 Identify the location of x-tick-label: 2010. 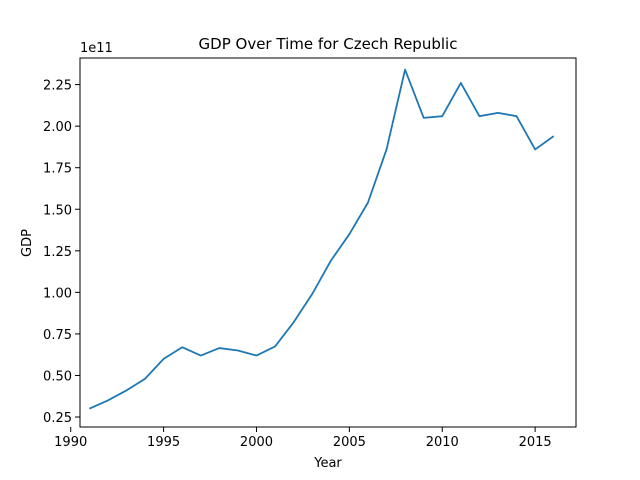
(442, 442).